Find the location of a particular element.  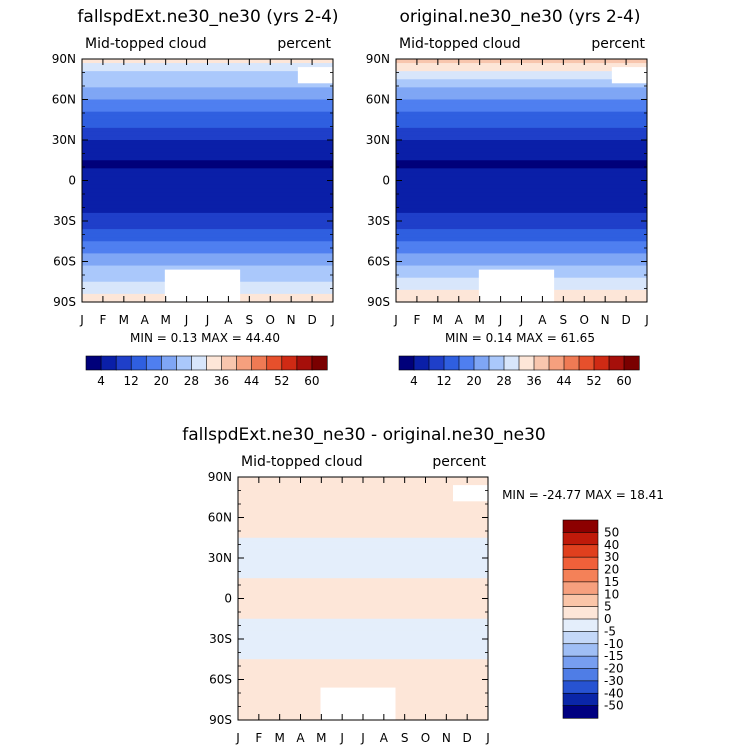

x-tick-label: M is located at coordinates (479, 320).